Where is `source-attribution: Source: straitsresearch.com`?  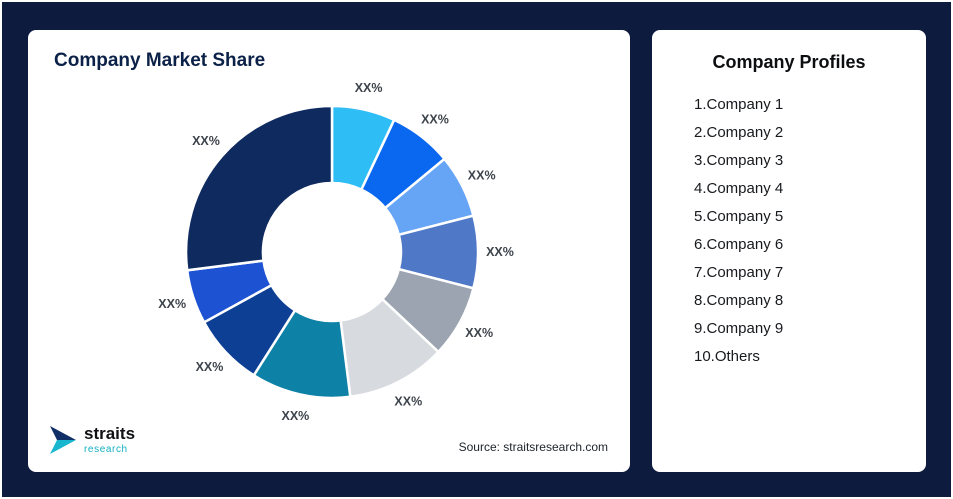
source-attribution: Source: straitsresearch.com is located at coordinates (533, 447).